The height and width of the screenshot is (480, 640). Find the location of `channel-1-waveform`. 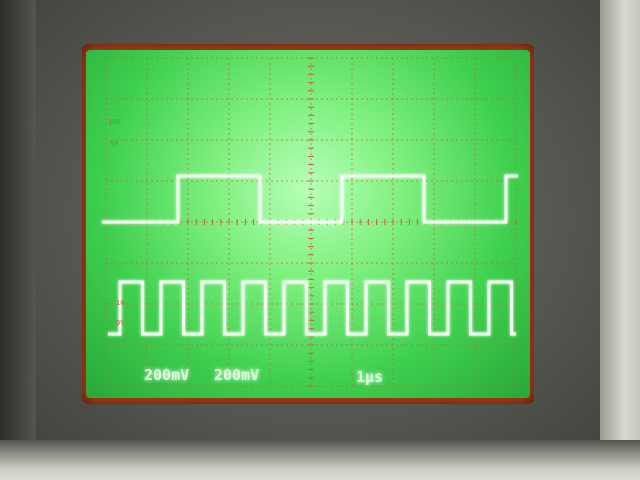

channel-1-waveform is located at coordinates (310, 199).